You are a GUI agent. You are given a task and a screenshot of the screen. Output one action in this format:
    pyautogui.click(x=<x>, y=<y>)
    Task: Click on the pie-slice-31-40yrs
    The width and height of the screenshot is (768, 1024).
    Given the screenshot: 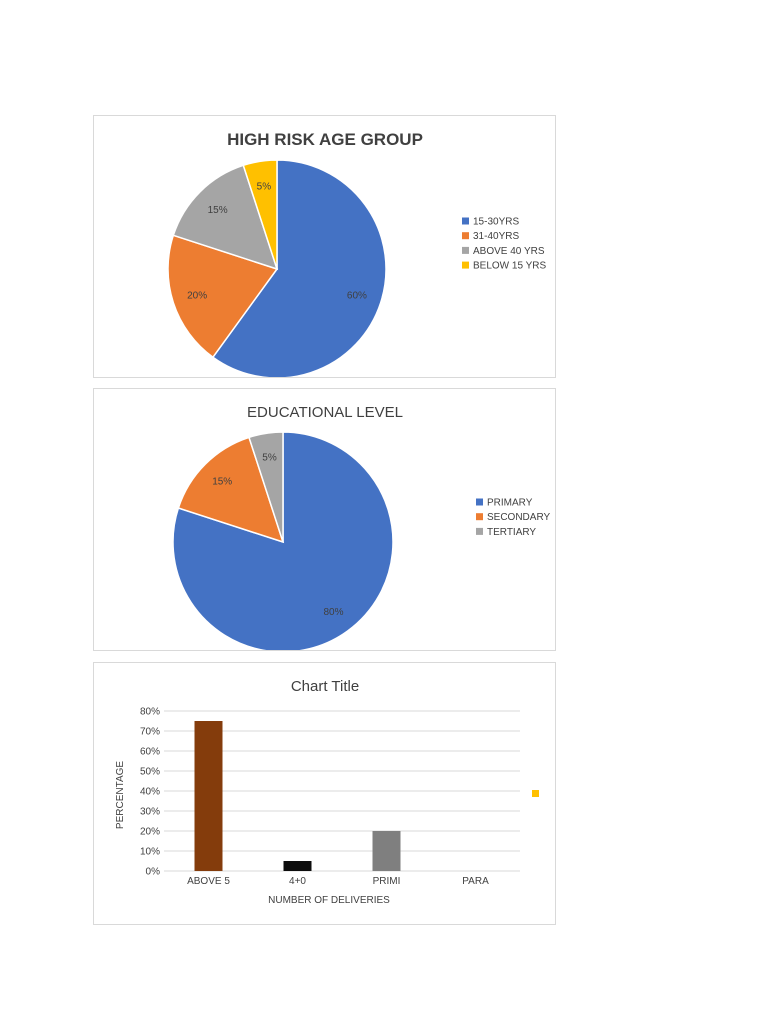 What is the action you would take?
    pyautogui.click(x=223, y=296)
    